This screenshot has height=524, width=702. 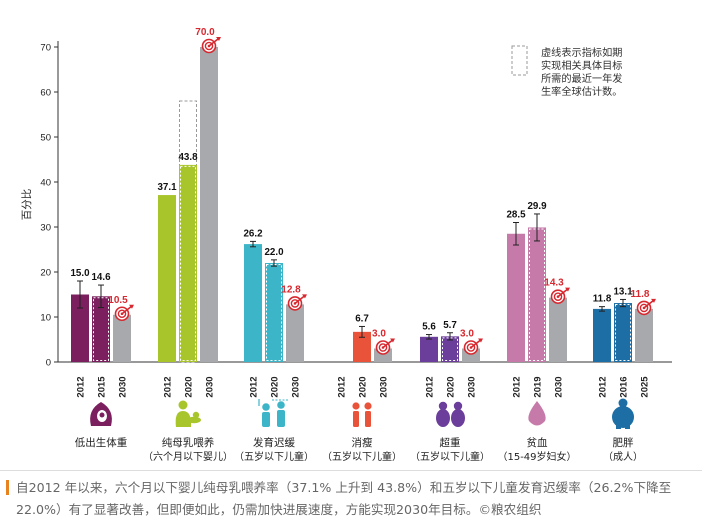 I want to click on y-tick-label: 30, so click(x=45, y=228).